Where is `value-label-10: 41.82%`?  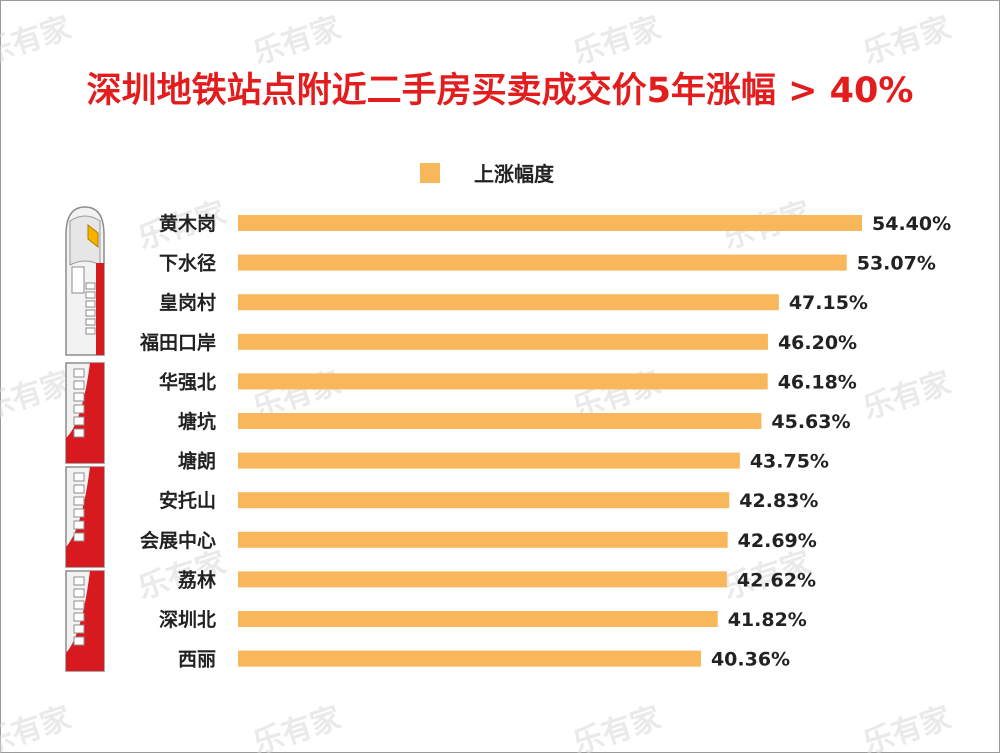
value-label-10: 41.82% is located at coordinates (767, 620).